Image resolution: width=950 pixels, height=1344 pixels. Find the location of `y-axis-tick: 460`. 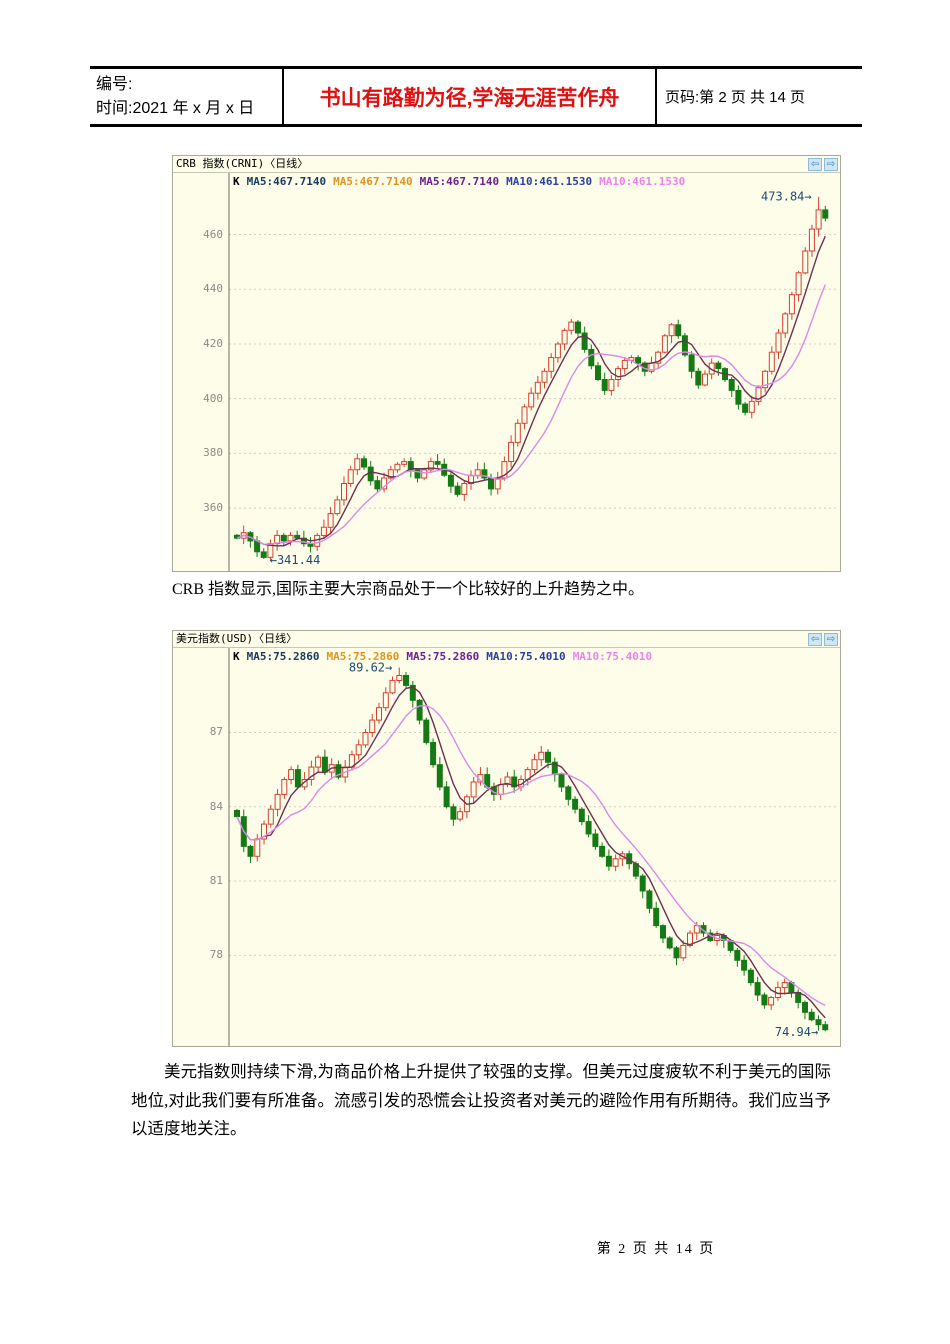

y-axis-tick: 460 is located at coordinates (213, 234).